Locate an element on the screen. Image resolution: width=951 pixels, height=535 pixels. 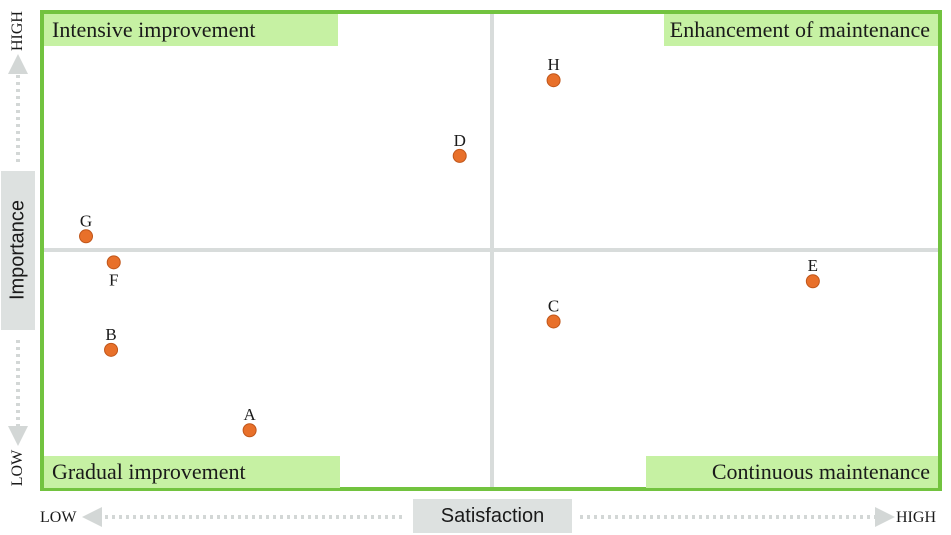
data-point-label-d: D is located at coordinates (460, 140).